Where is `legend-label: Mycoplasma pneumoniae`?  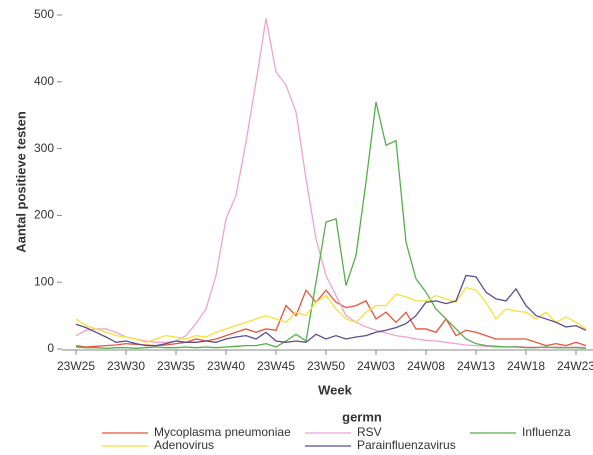 legend-label: Mycoplasma pneumoniae is located at coordinates (222, 432).